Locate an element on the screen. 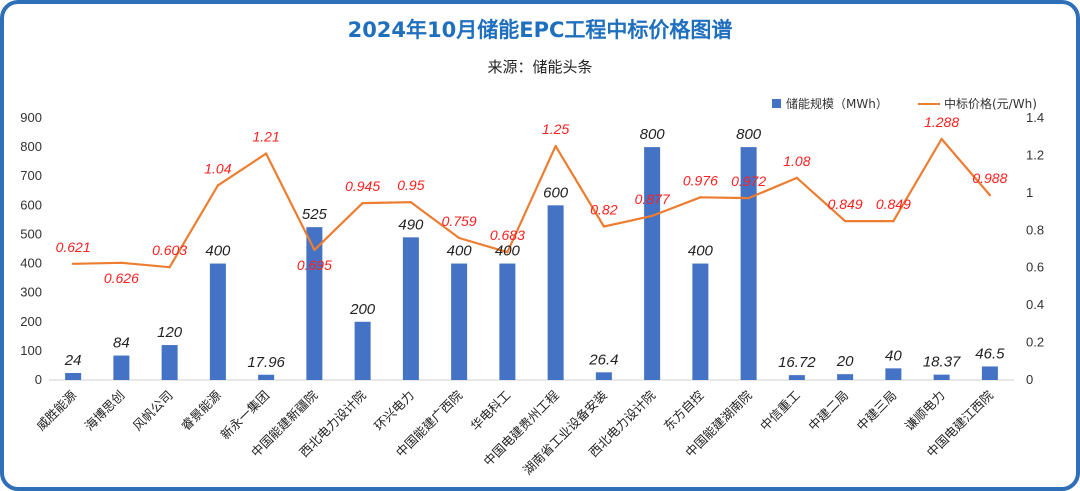  price-data-label: 0.683 is located at coordinates (507, 235).